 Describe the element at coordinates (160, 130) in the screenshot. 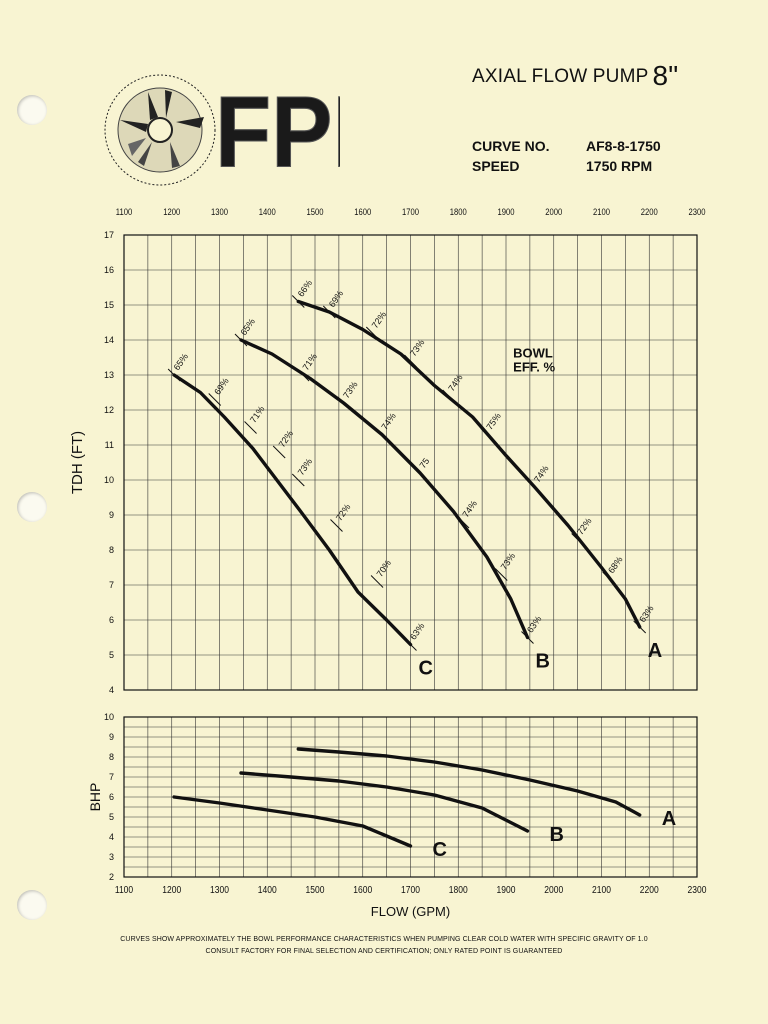

I see `fan-blade-icon` at that location.